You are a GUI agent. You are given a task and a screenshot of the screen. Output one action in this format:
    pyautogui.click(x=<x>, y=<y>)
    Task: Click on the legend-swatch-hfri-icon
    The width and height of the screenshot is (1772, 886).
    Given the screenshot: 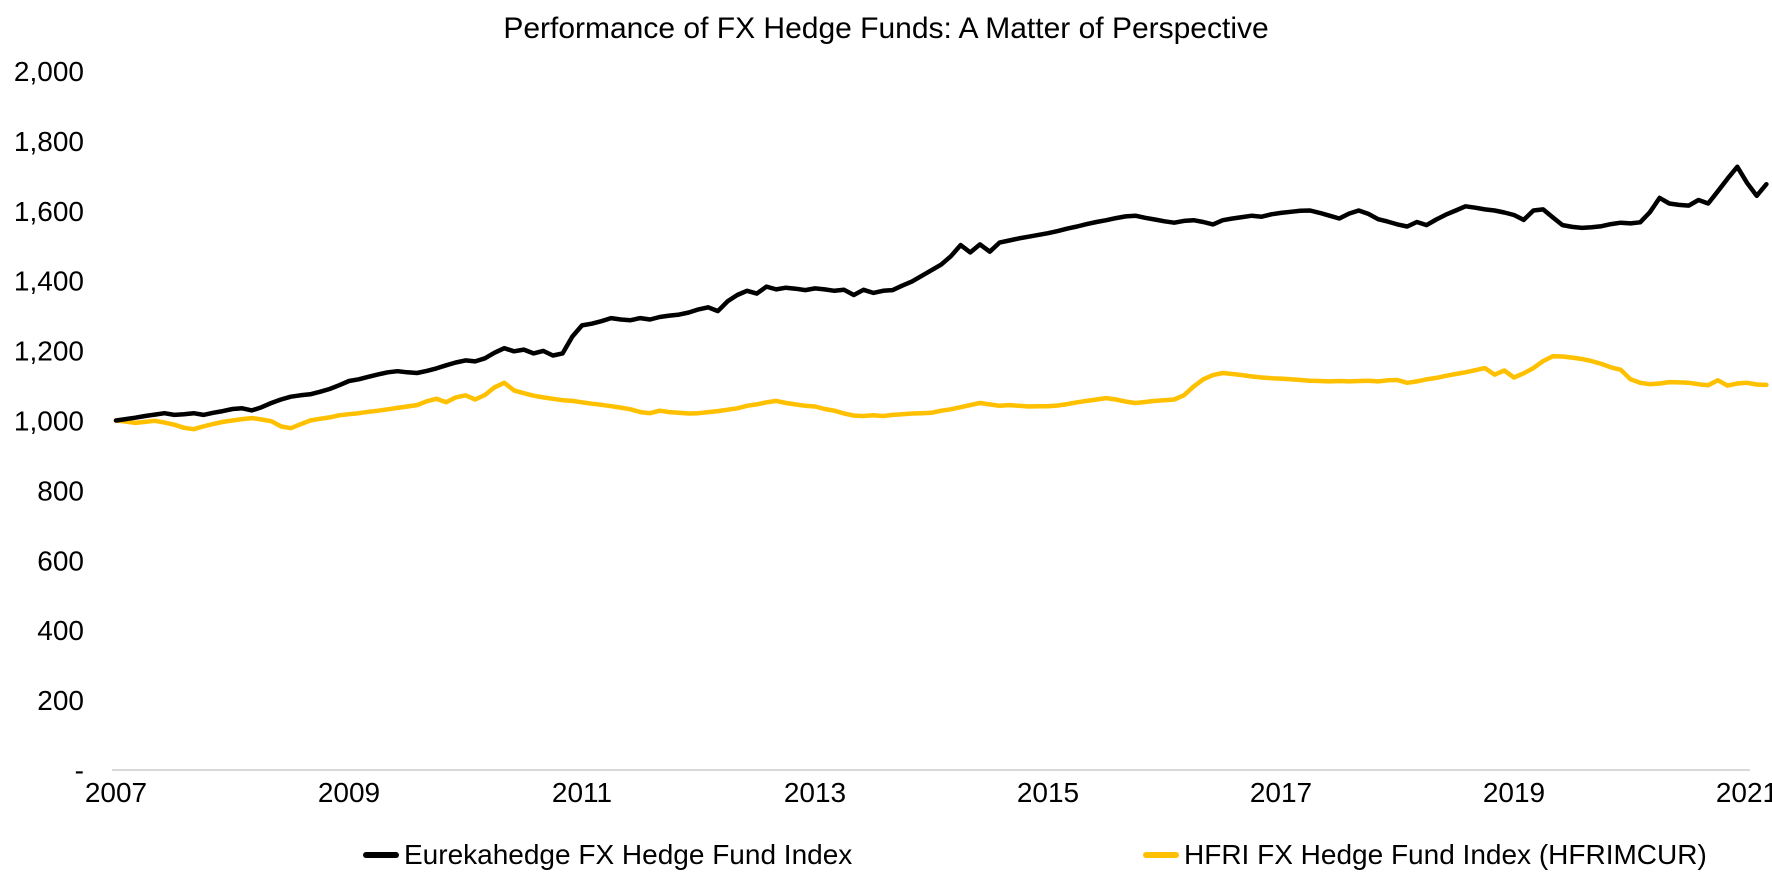 What is the action you would take?
    pyautogui.click(x=1161, y=855)
    